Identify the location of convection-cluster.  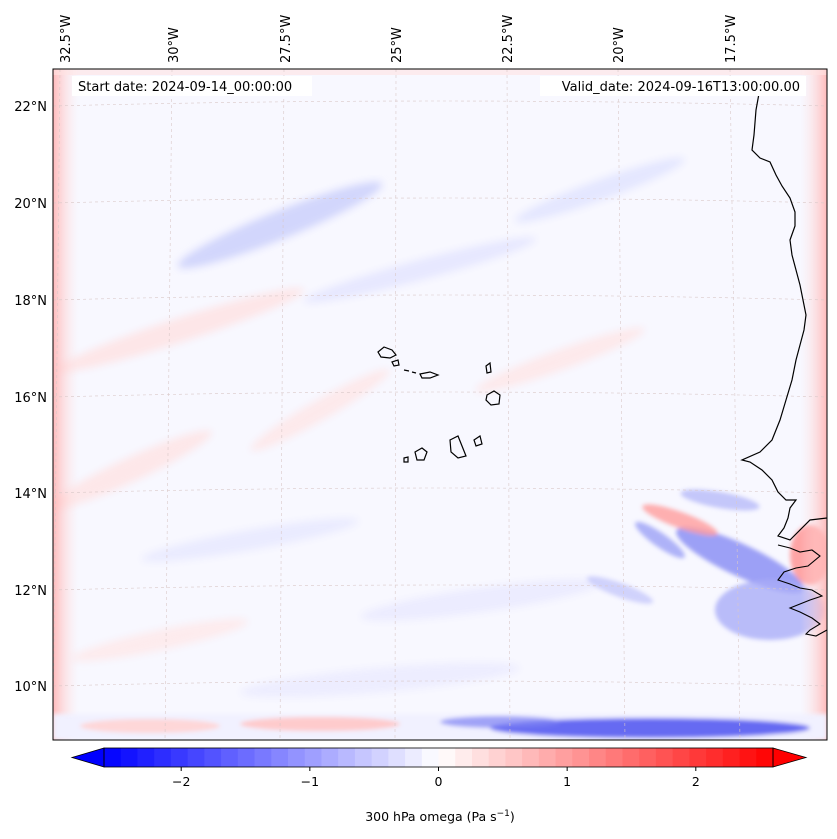
(707, 564).